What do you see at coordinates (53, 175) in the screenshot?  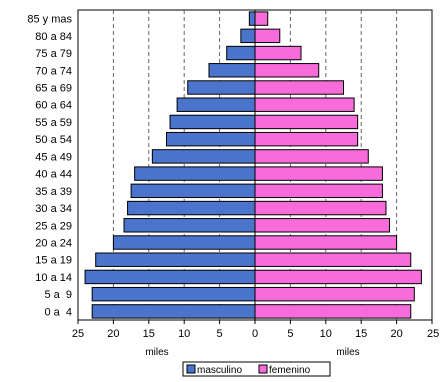 I see `age-group-label: 40 a 44` at bounding box center [53, 175].